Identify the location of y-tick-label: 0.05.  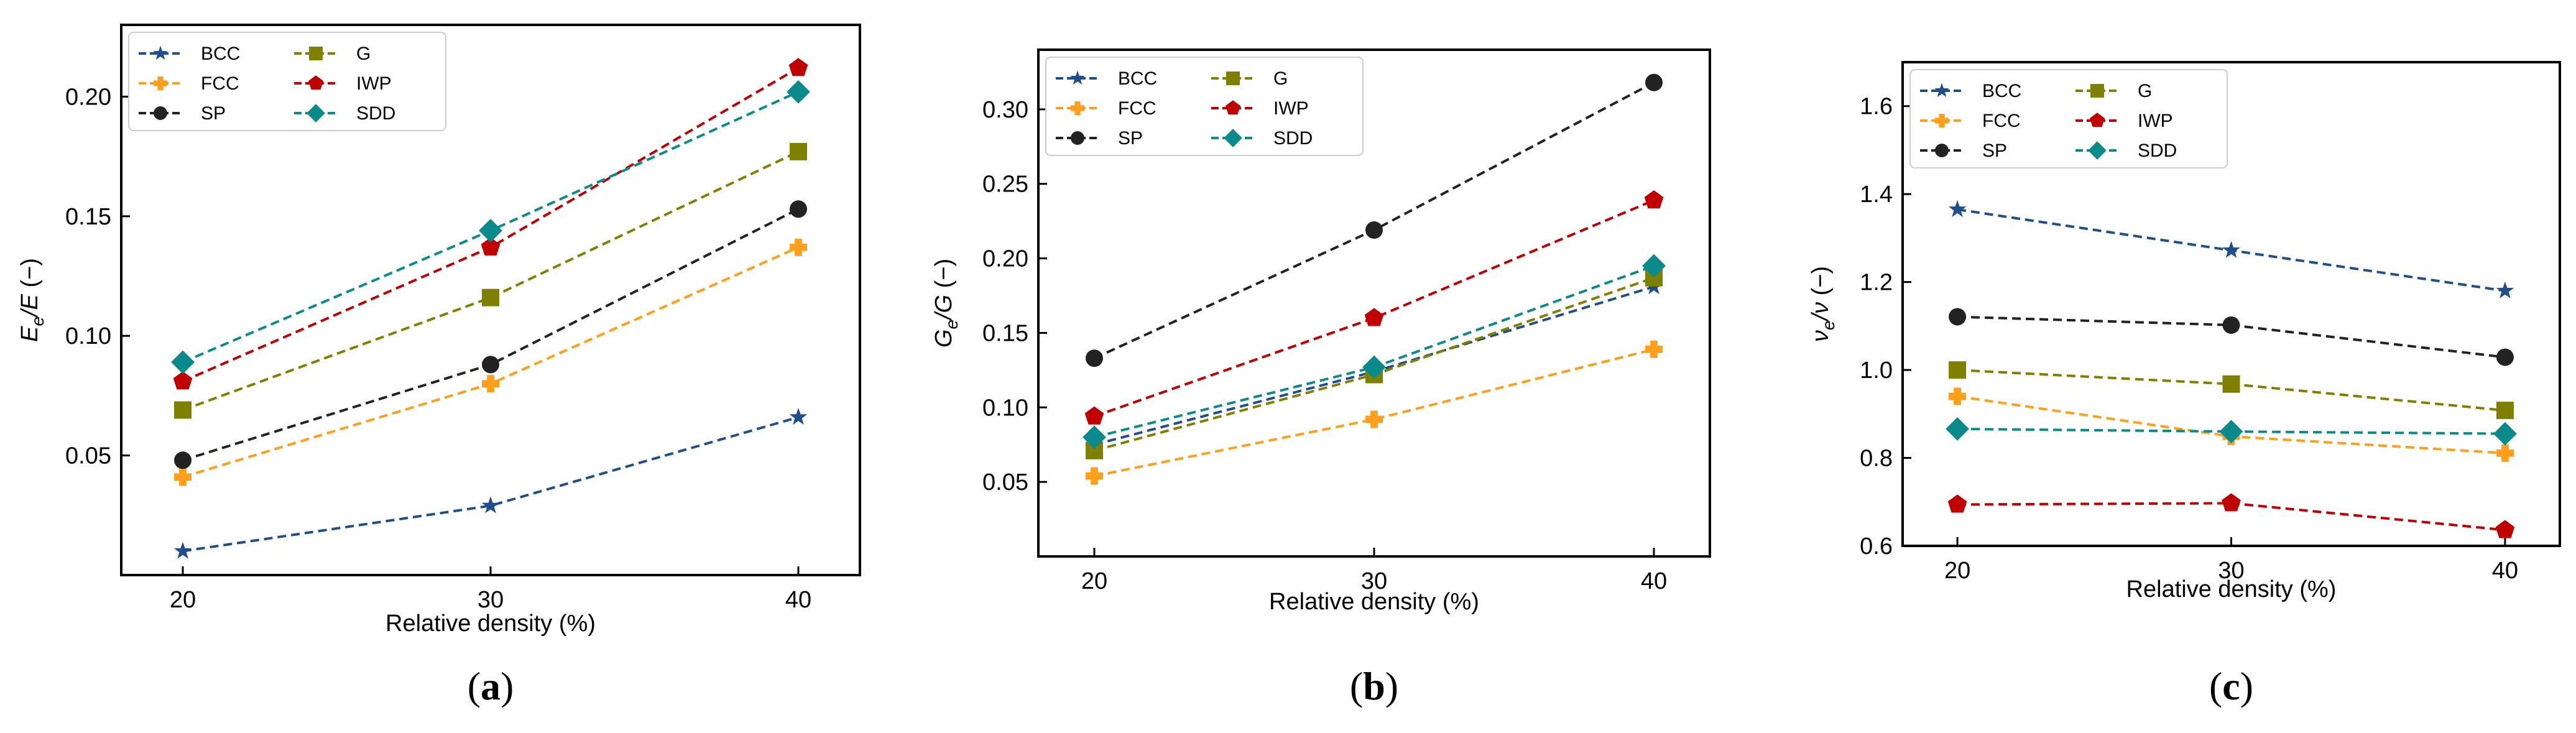
(1005, 482).